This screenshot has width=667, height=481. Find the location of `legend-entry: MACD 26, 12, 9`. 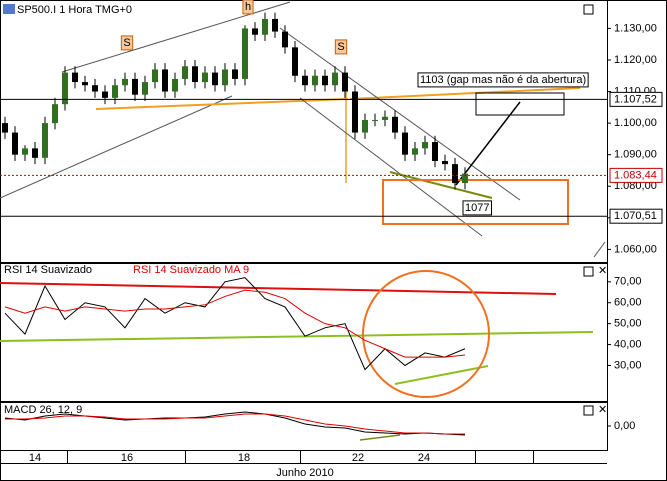

legend-entry: MACD 26, 12, 9 is located at coordinates (43, 410).